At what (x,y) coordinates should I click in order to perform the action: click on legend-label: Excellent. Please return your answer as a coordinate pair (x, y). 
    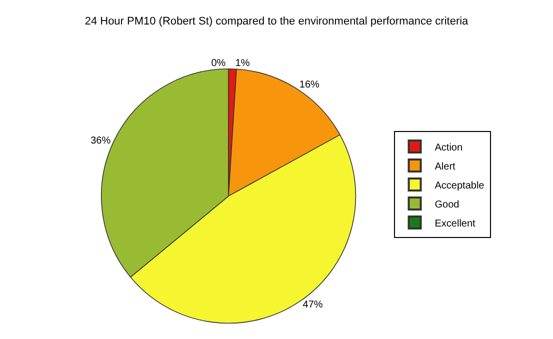
    Looking at the image, I should click on (455, 224).